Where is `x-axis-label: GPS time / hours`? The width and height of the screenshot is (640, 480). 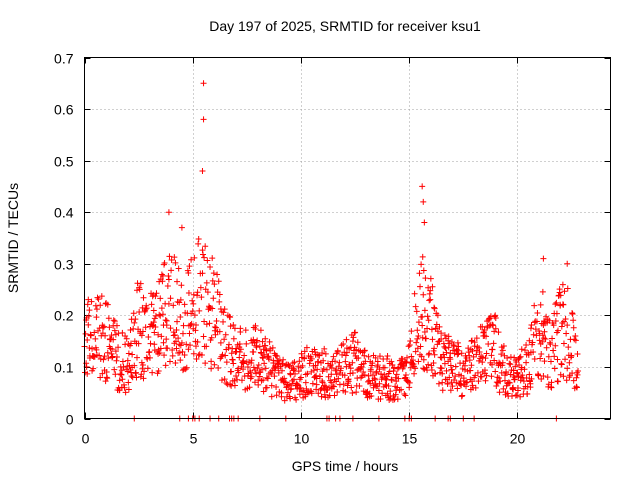
x-axis-label: GPS time / hours is located at coordinates (345, 466).